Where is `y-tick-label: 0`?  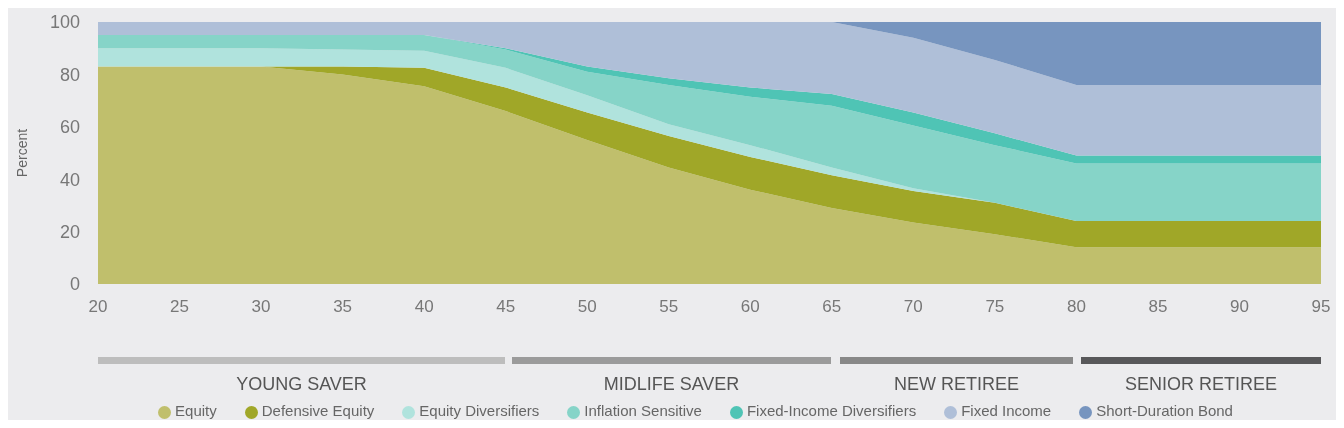 y-tick-label: 0 is located at coordinates (74, 284).